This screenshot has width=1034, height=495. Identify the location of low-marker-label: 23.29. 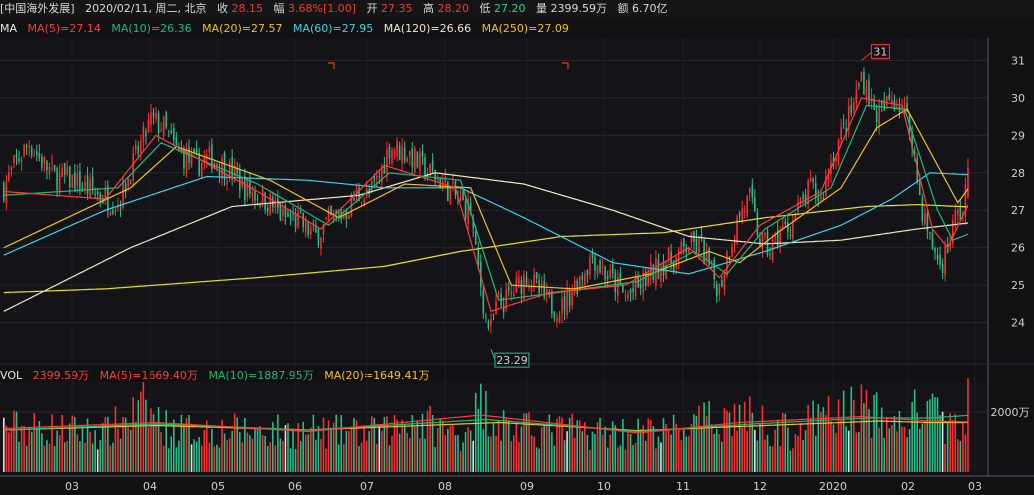
(512, 360).